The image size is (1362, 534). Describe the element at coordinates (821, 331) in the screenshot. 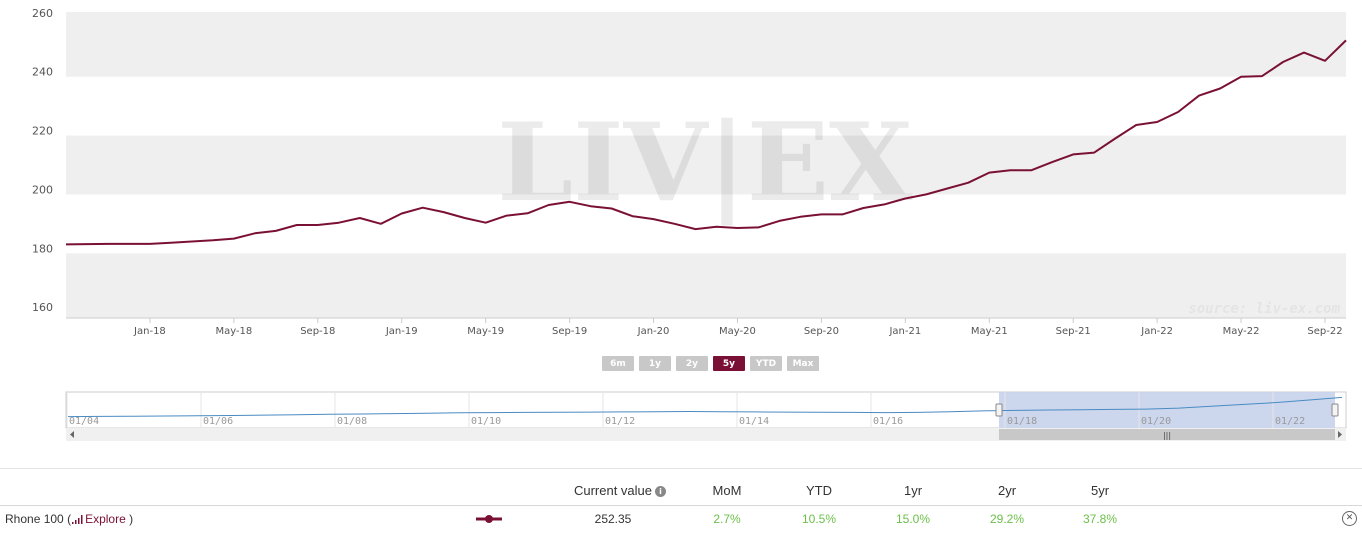

I see `x-tick-label: Sep-20` at that location.